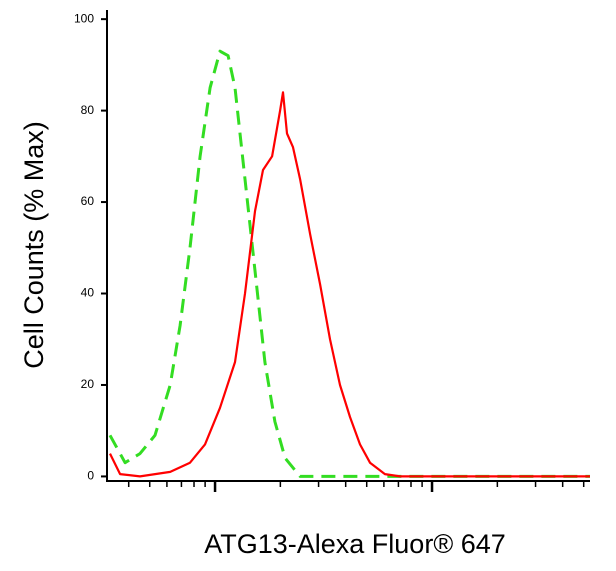 This screenshot has width=616, height=571. Describe the element at coordinates (34, 245) in the screenshot. I see `y-axis-label: Cell Counts (% Max)` at that location.